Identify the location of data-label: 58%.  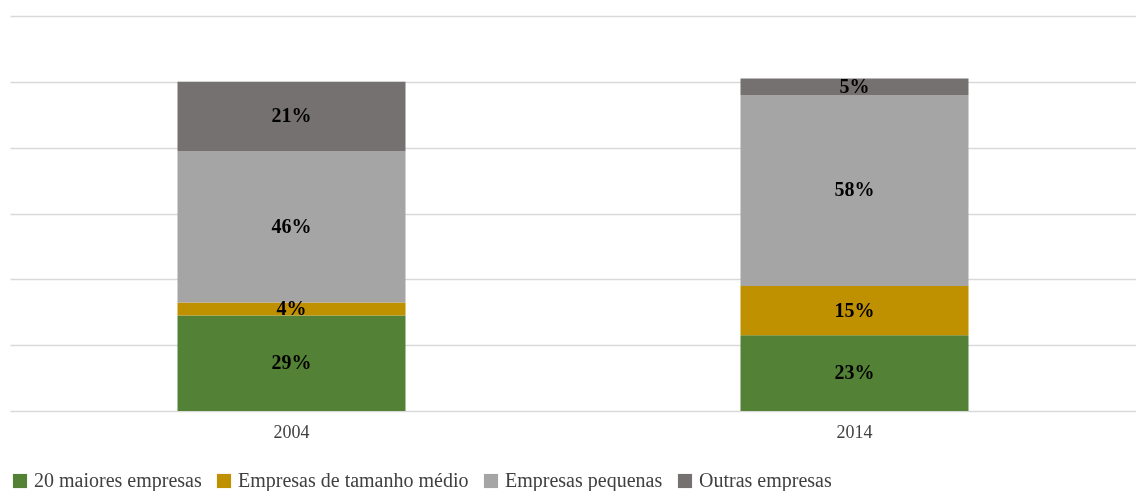
(854, 189).